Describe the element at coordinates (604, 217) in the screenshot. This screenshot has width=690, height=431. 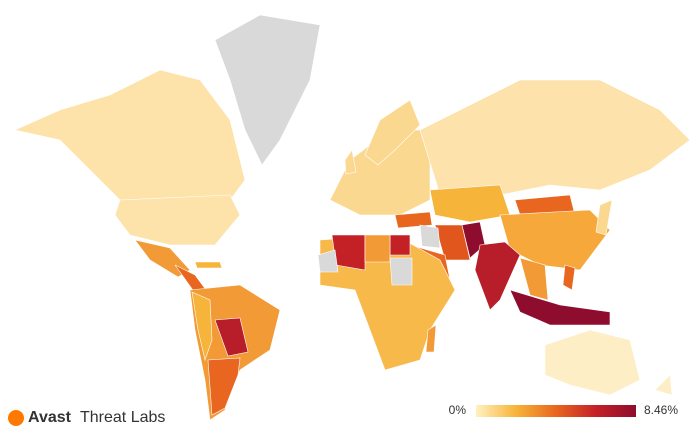
I see `japan` at that location.